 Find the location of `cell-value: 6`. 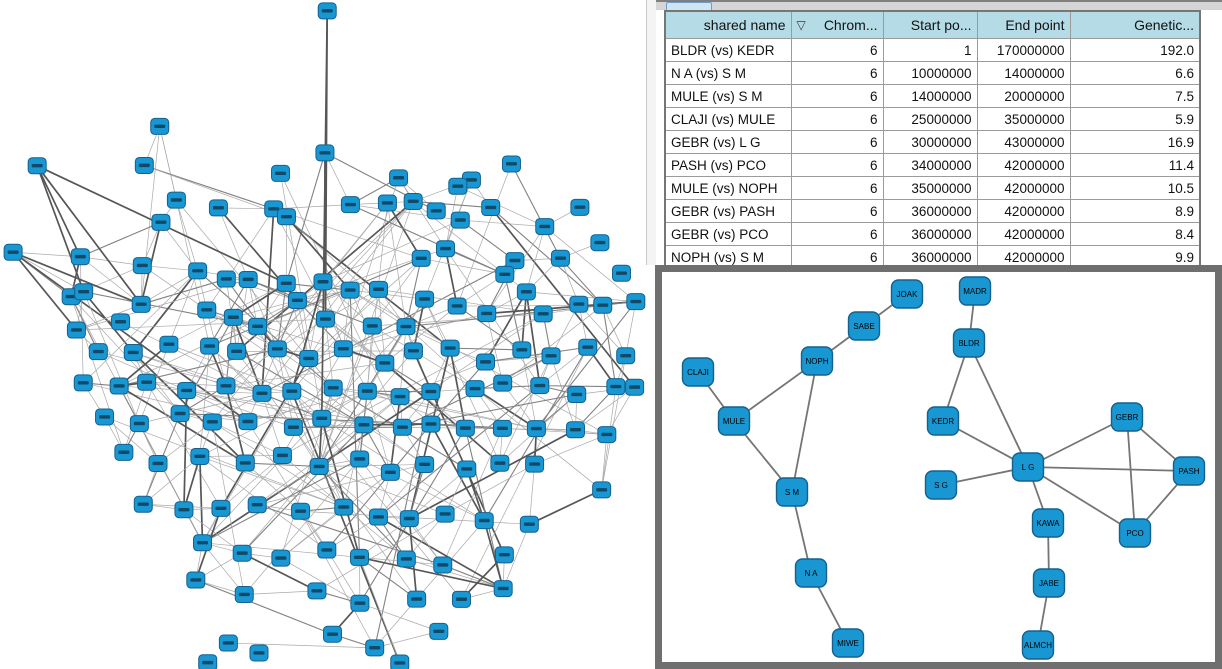

cell-value: 6 is located at coordinates (837, 188).